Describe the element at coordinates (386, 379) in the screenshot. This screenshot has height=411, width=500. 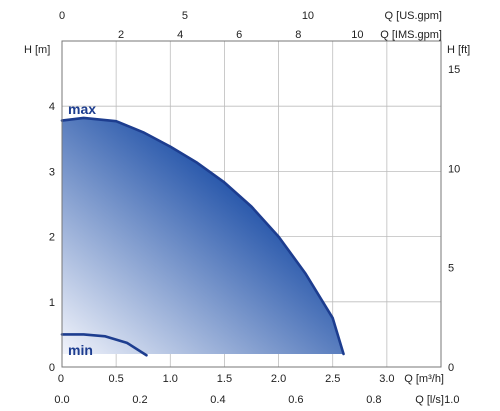
I see `tick-q-m3h: 3.0` at that location.